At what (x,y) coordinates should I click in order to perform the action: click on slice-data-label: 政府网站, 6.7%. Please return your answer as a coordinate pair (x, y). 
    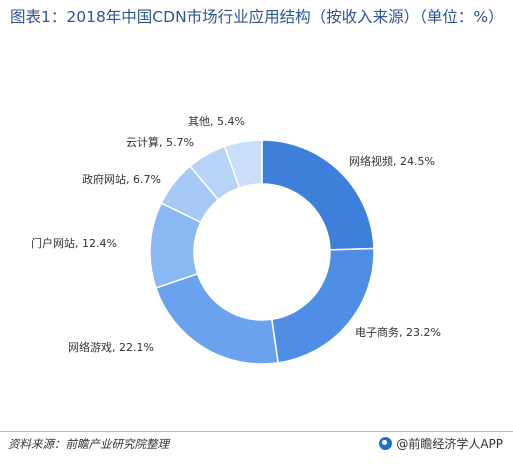
    Looking at the image, I should click on (121, 179).